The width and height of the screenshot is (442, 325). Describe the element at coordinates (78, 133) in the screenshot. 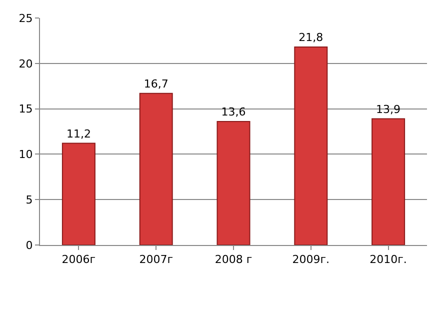

I see `data-label: 11,2` at that location.